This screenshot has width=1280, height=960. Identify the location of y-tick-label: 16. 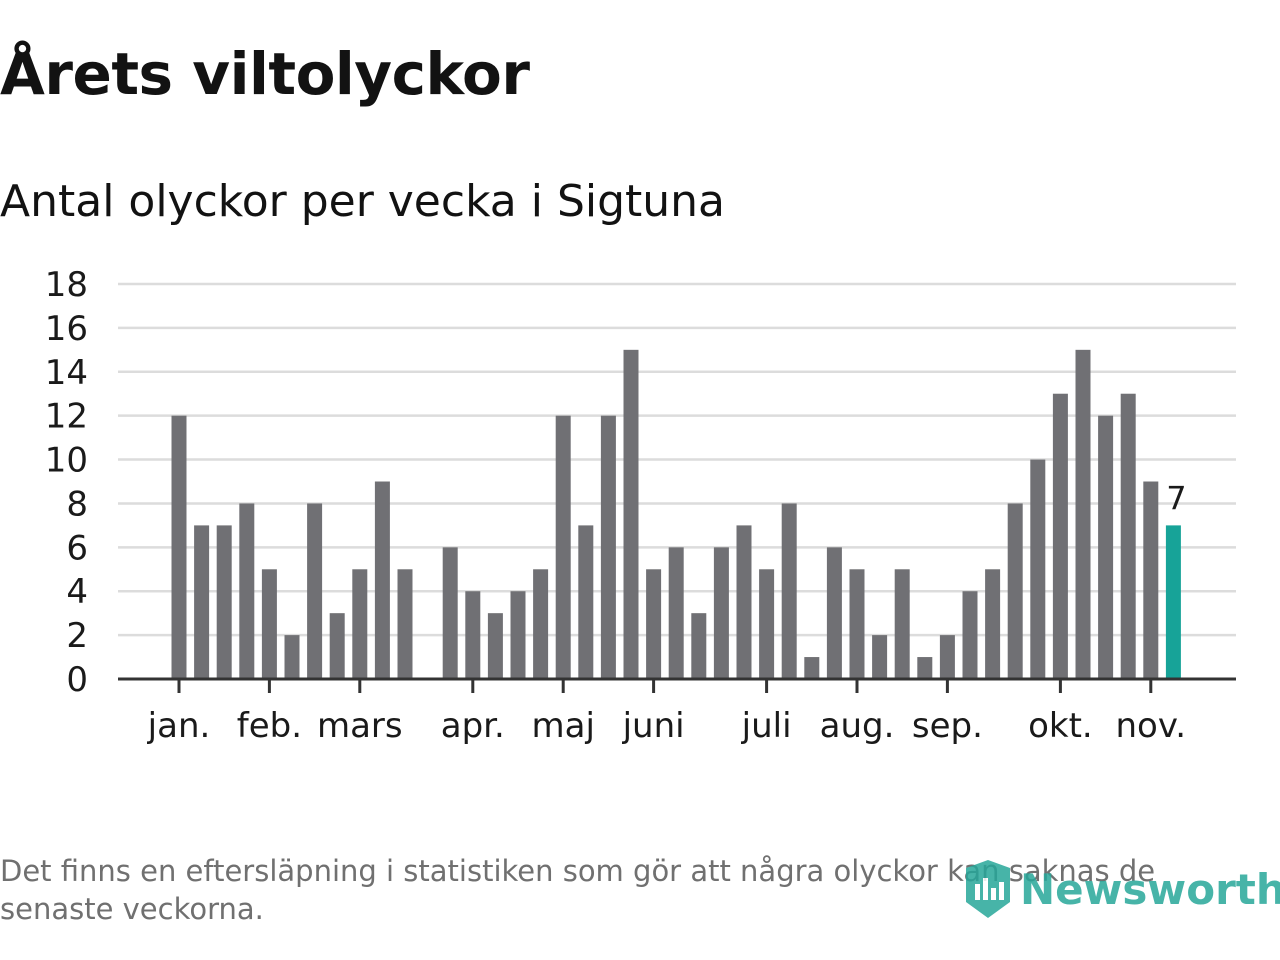
(66, 329).